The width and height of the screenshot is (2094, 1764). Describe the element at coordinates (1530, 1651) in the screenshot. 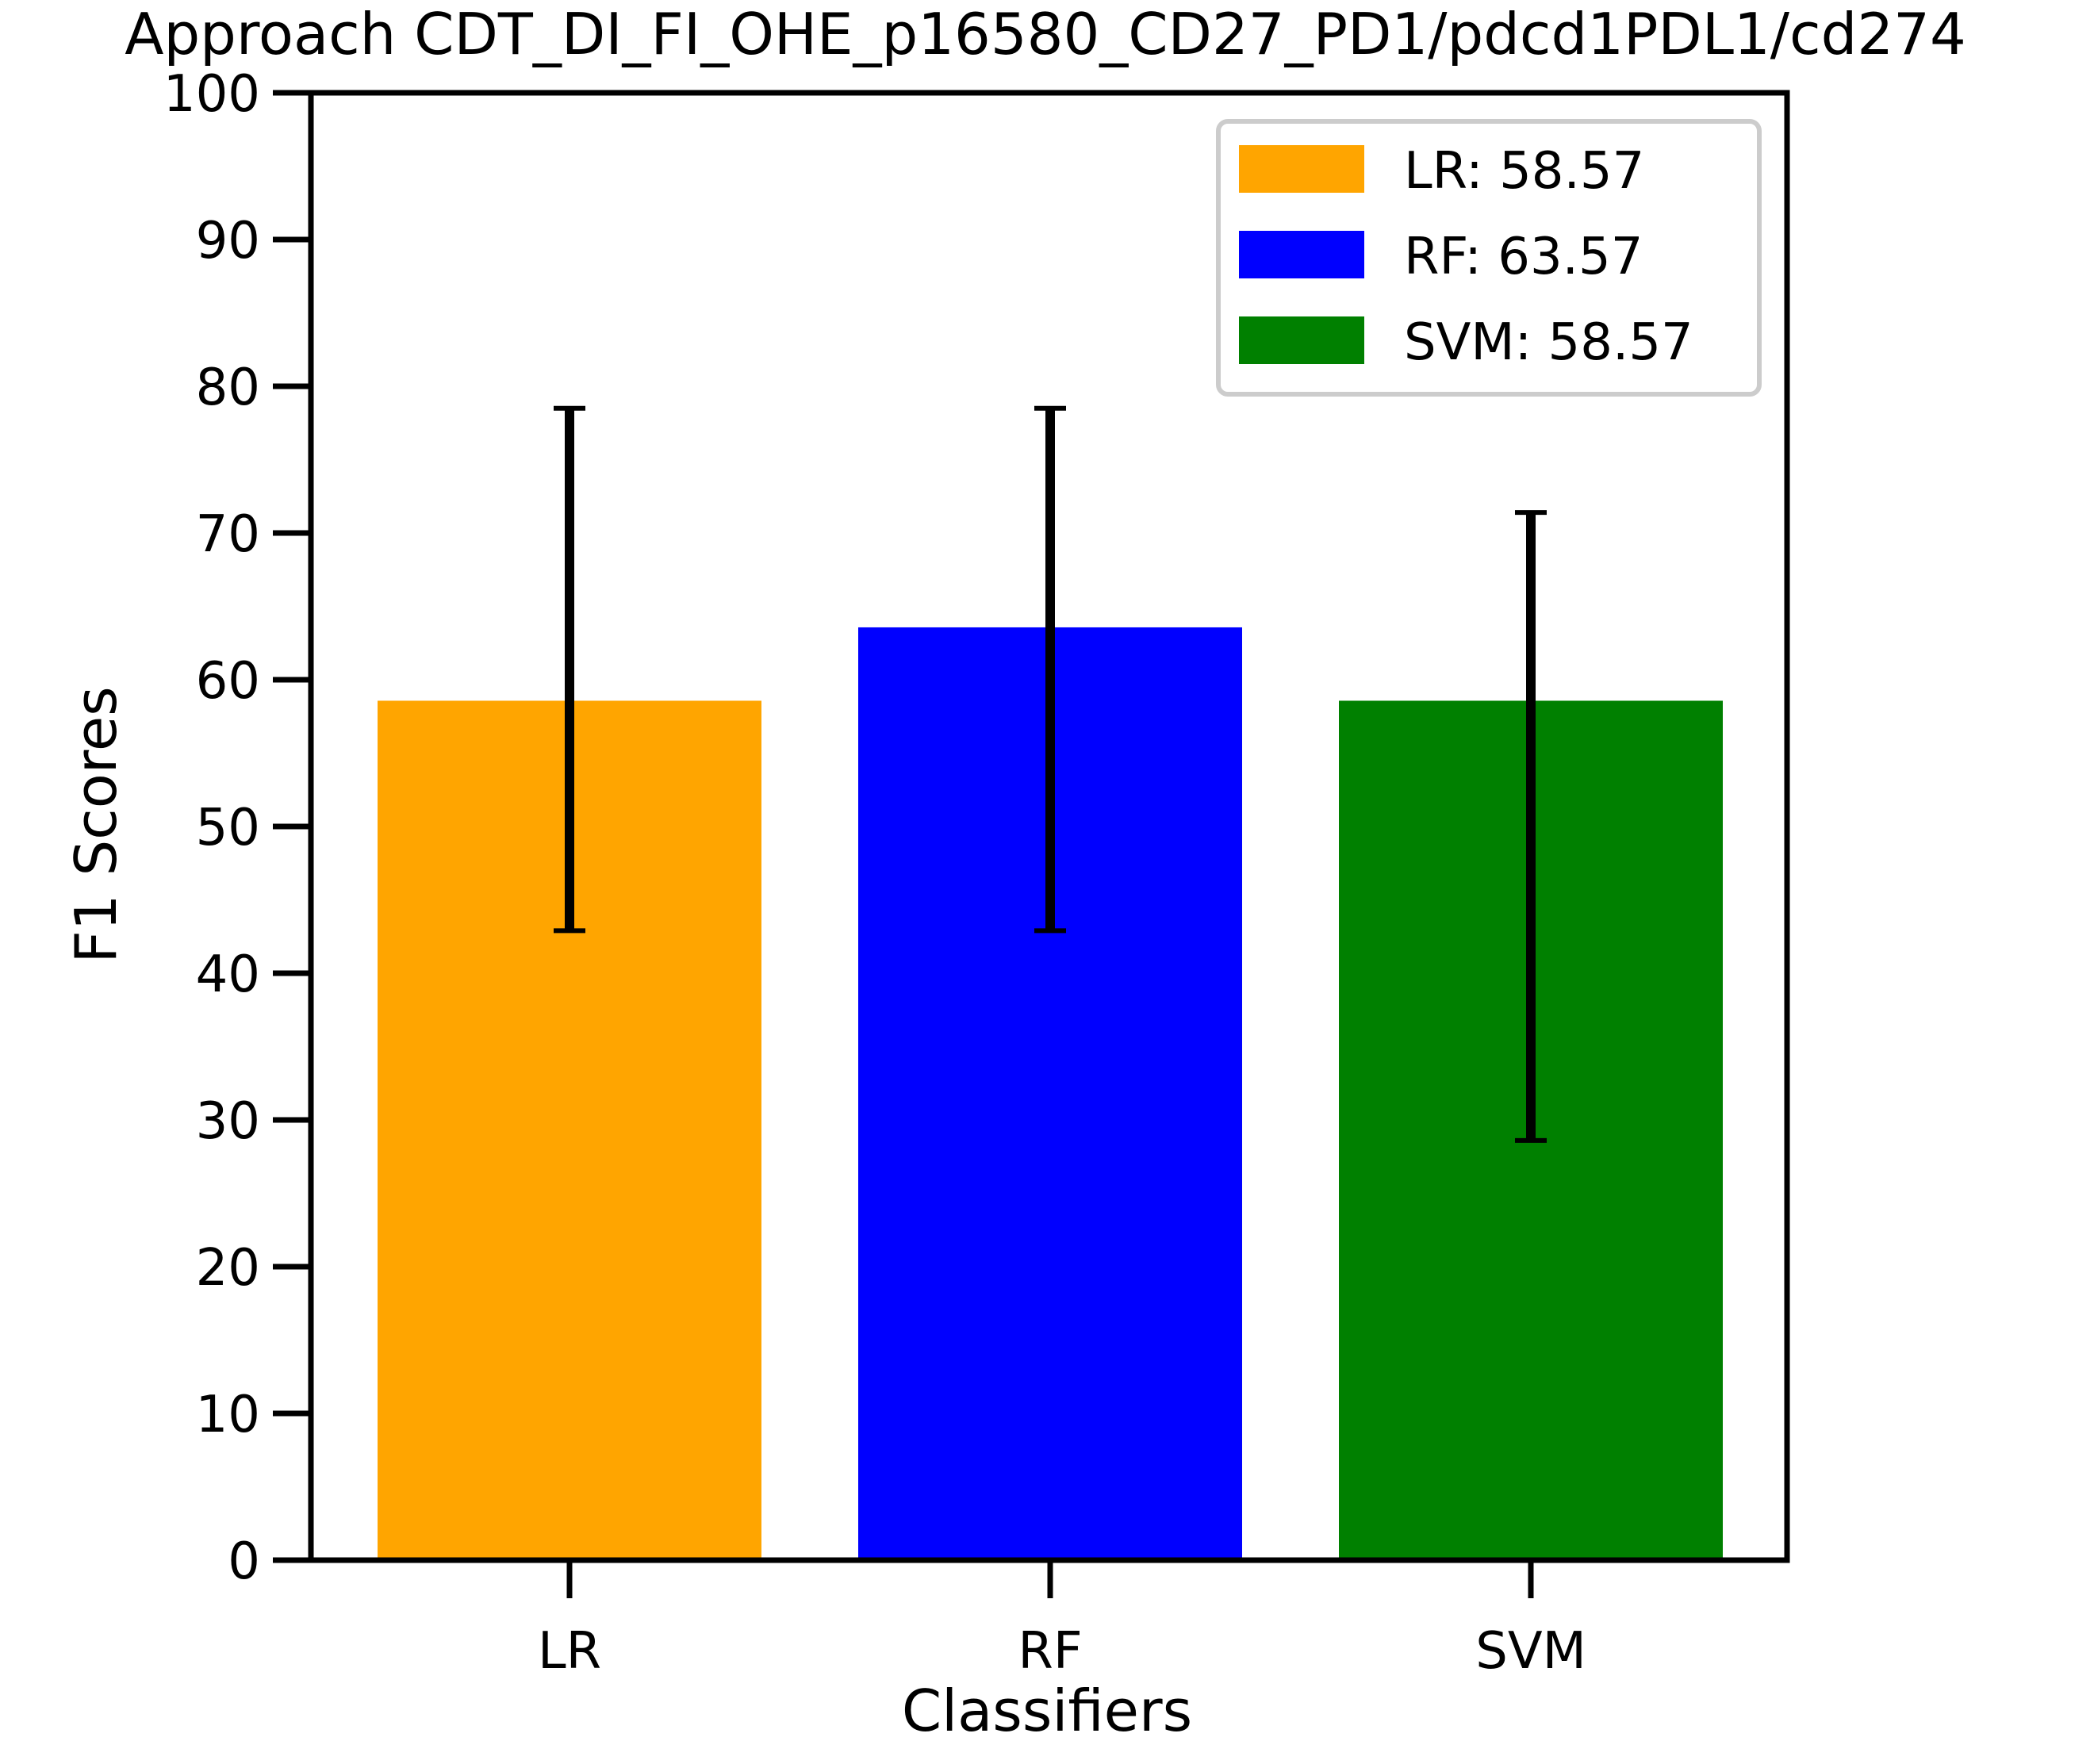

I see `x-tick-label-svm: SVM` at that location.